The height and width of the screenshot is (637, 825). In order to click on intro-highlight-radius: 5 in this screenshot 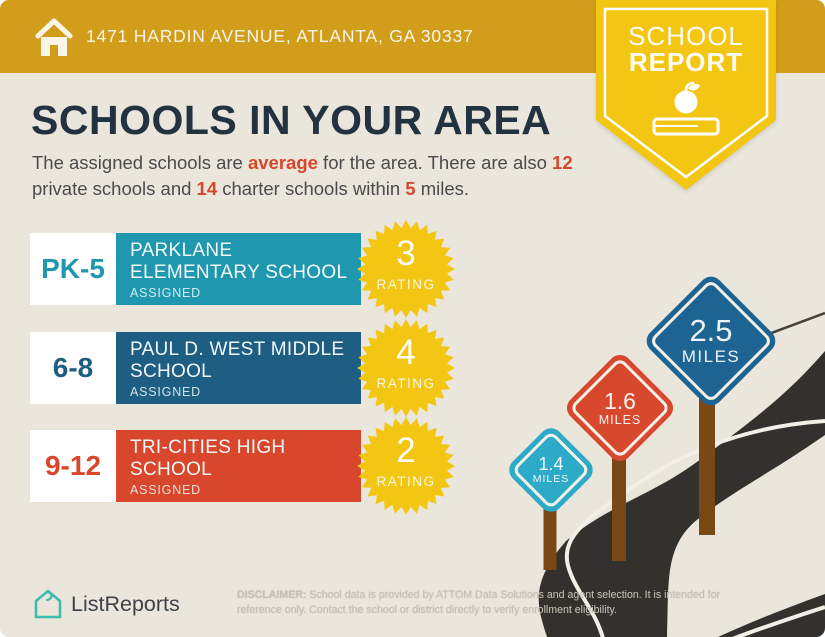, I will do `click(410, 188)`.